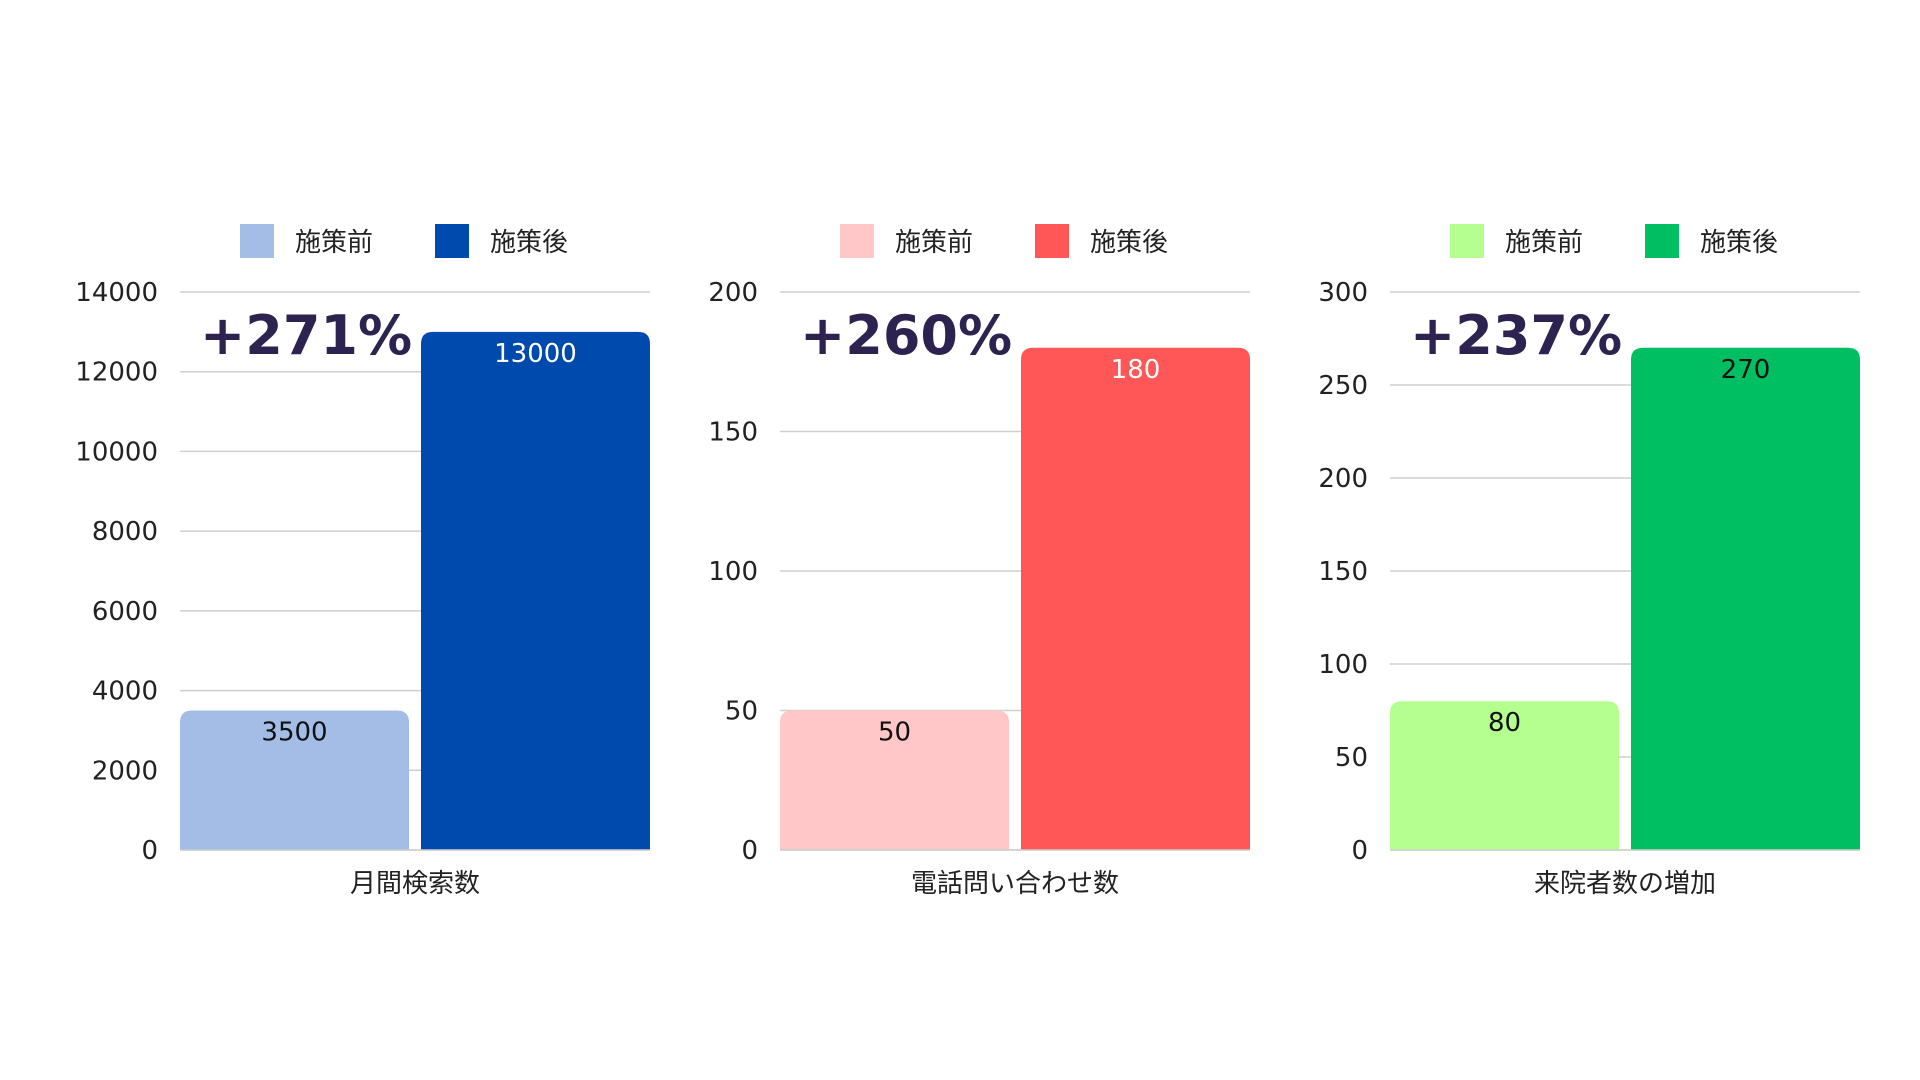 This screenshot has width=1920, height=1080. I want to click on x-category-label: 月間検索数, so click(415, 884).